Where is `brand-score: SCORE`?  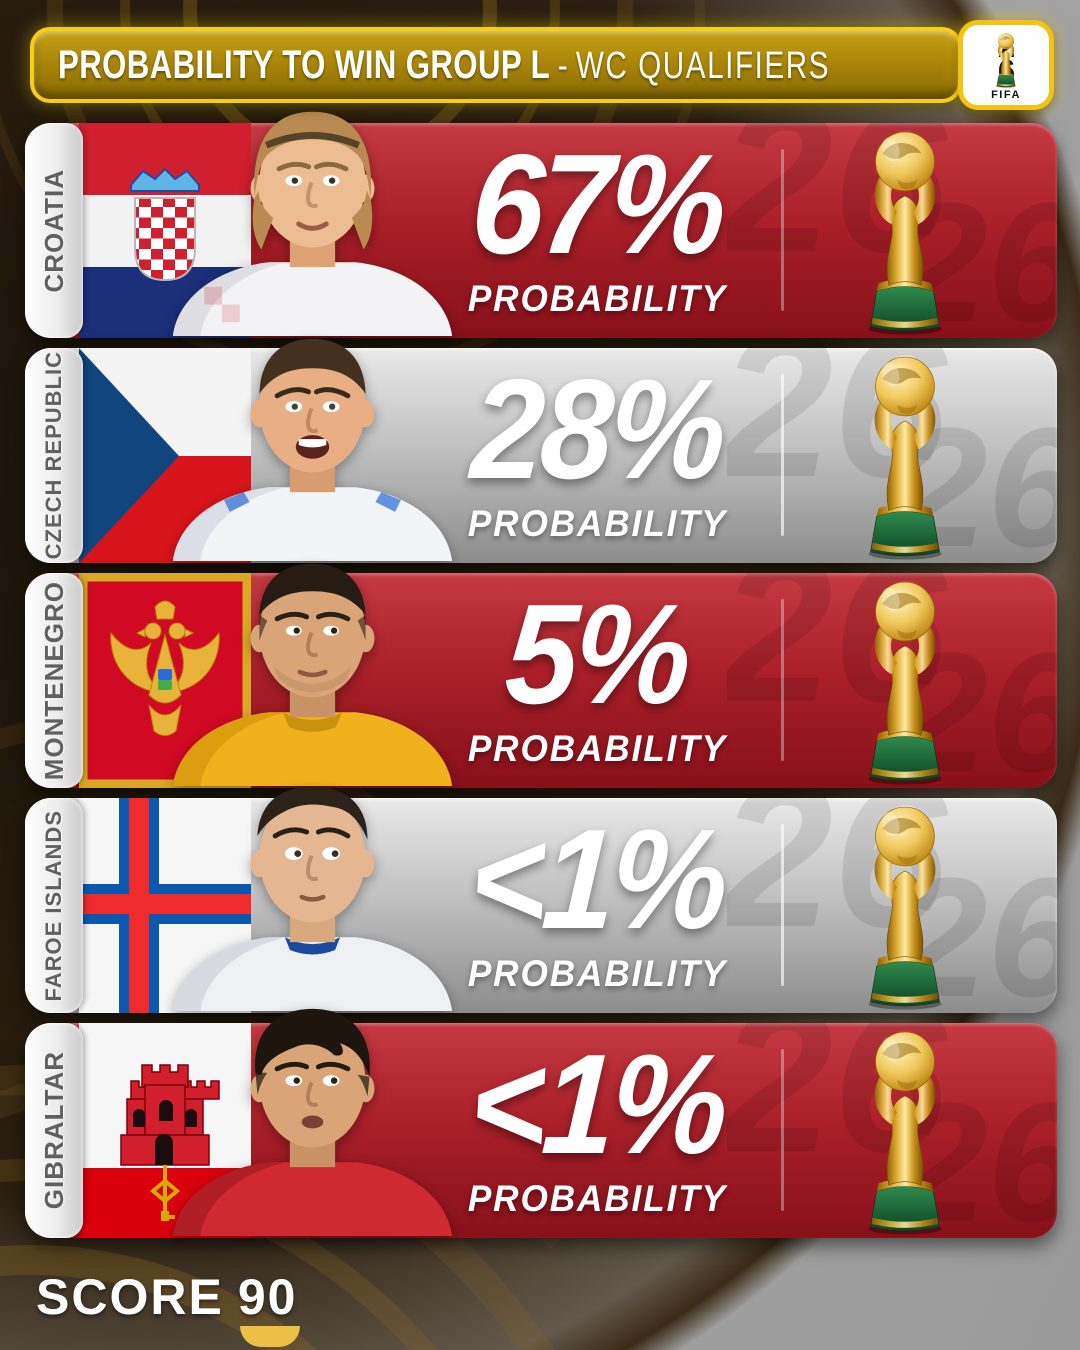 brand-score: SCORE is located at coordinates (130, 1297).